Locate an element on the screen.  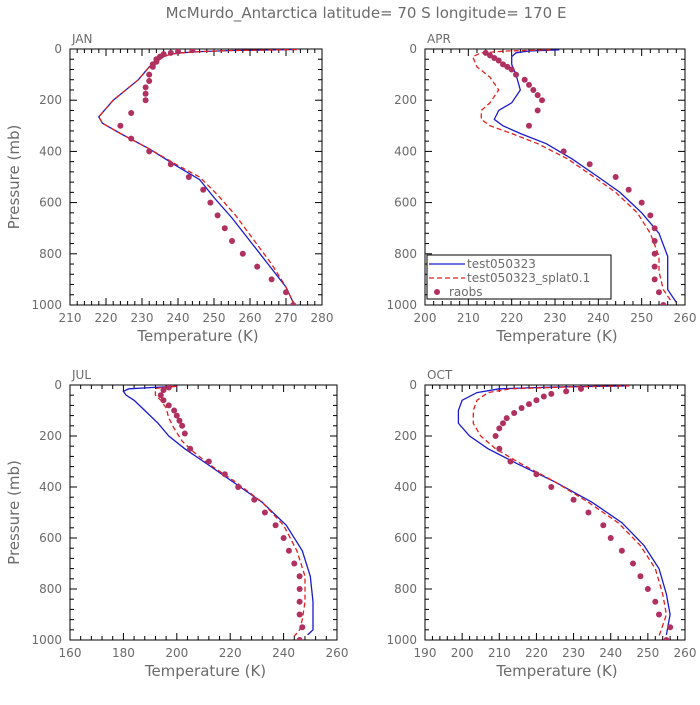
legend-box is located at coordinates (519, 277).